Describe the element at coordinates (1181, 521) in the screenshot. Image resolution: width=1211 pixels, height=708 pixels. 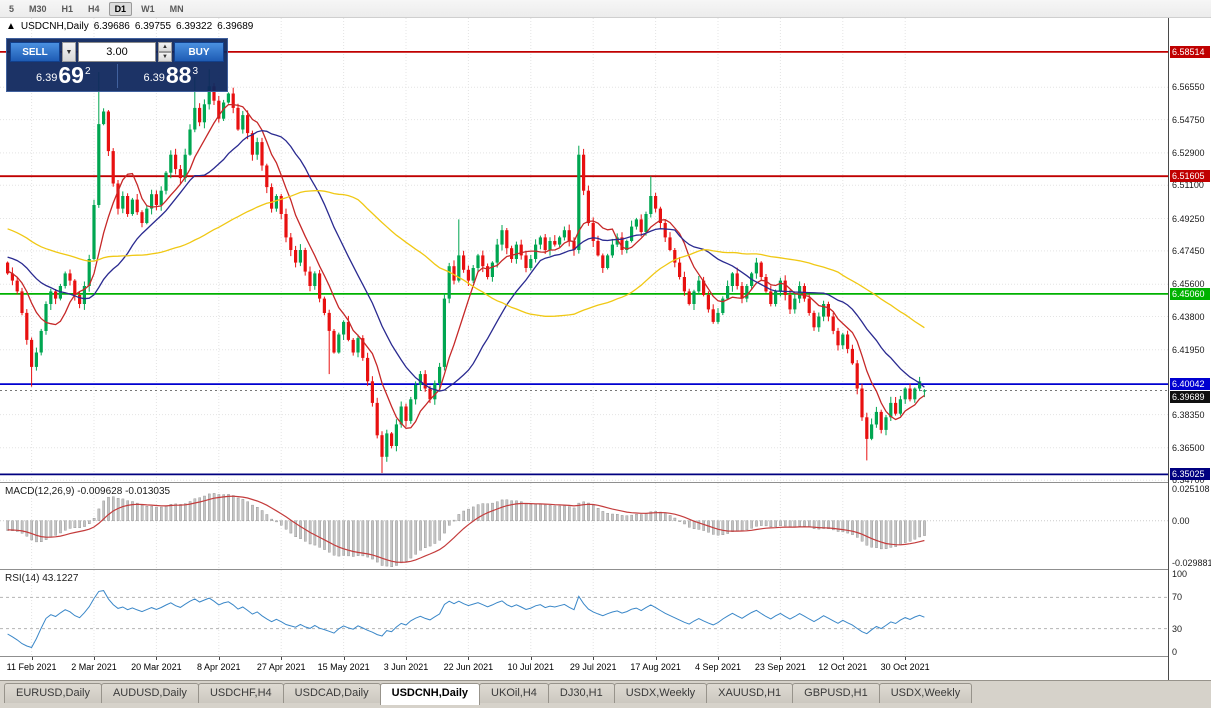
I see `macd-tick-label: 0.00` at that location.